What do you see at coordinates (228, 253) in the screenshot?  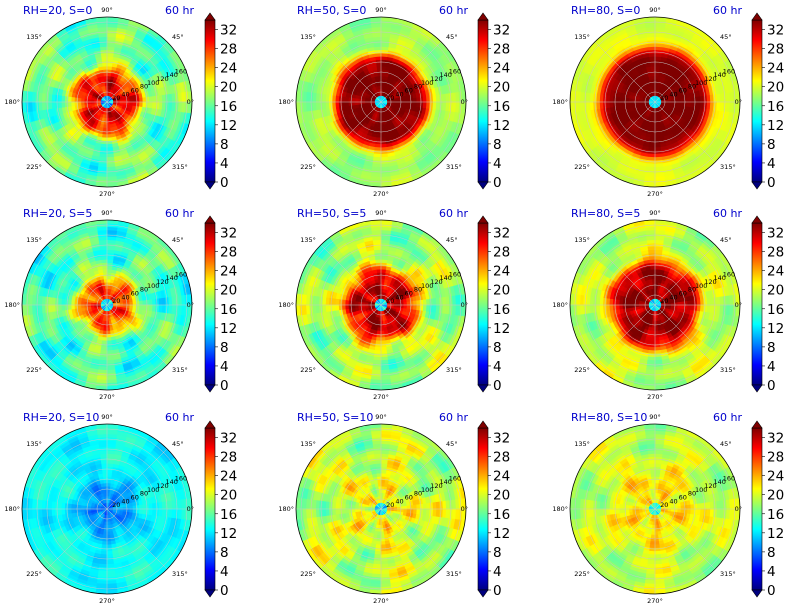 I see `colorbar-tick-label: 28` at bounding box center [228, 253].